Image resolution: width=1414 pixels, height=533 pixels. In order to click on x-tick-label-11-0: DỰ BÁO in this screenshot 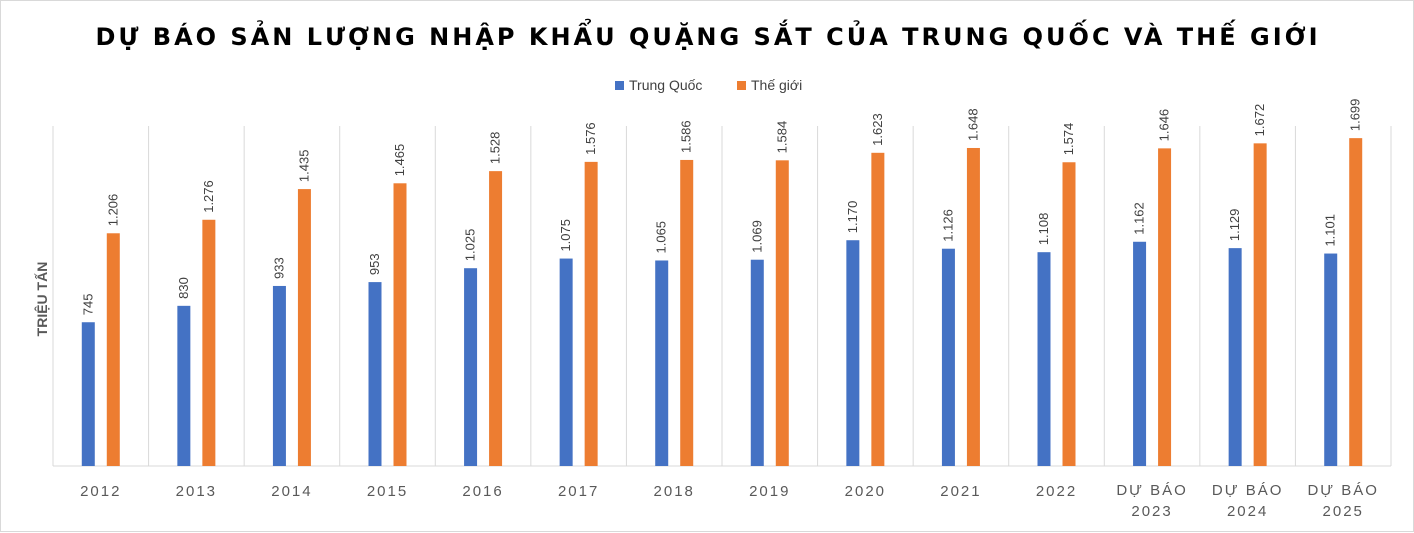, I will do `click(1152, 490)`.